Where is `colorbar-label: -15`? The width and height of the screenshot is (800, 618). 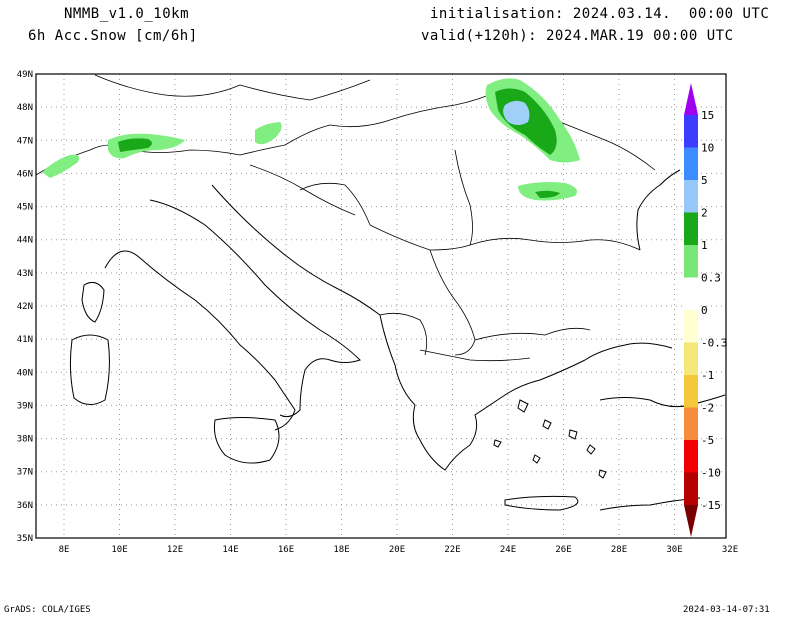 colorbar-label: -15 is located at coordinates (711, 505).